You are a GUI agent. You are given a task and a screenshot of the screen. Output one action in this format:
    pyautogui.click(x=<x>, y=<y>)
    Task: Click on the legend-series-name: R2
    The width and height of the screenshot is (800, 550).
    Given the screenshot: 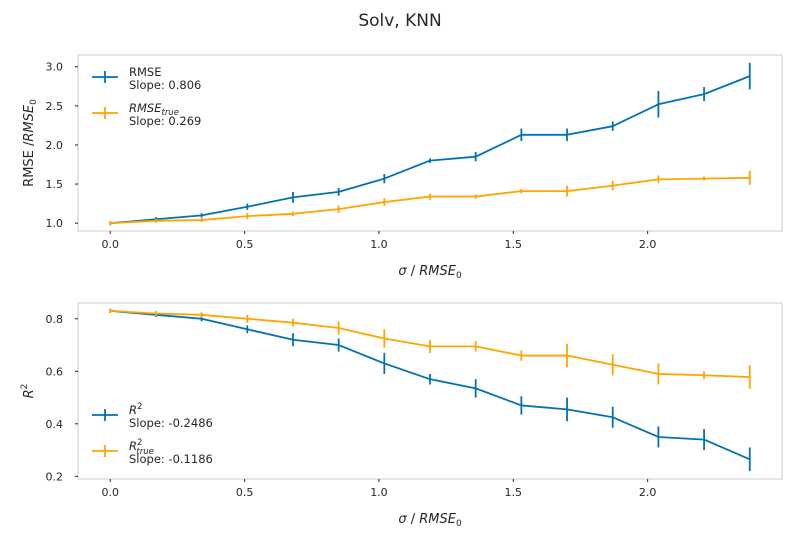 What is the action you would take?
    pyautogui.click(x=135, y=409)
    